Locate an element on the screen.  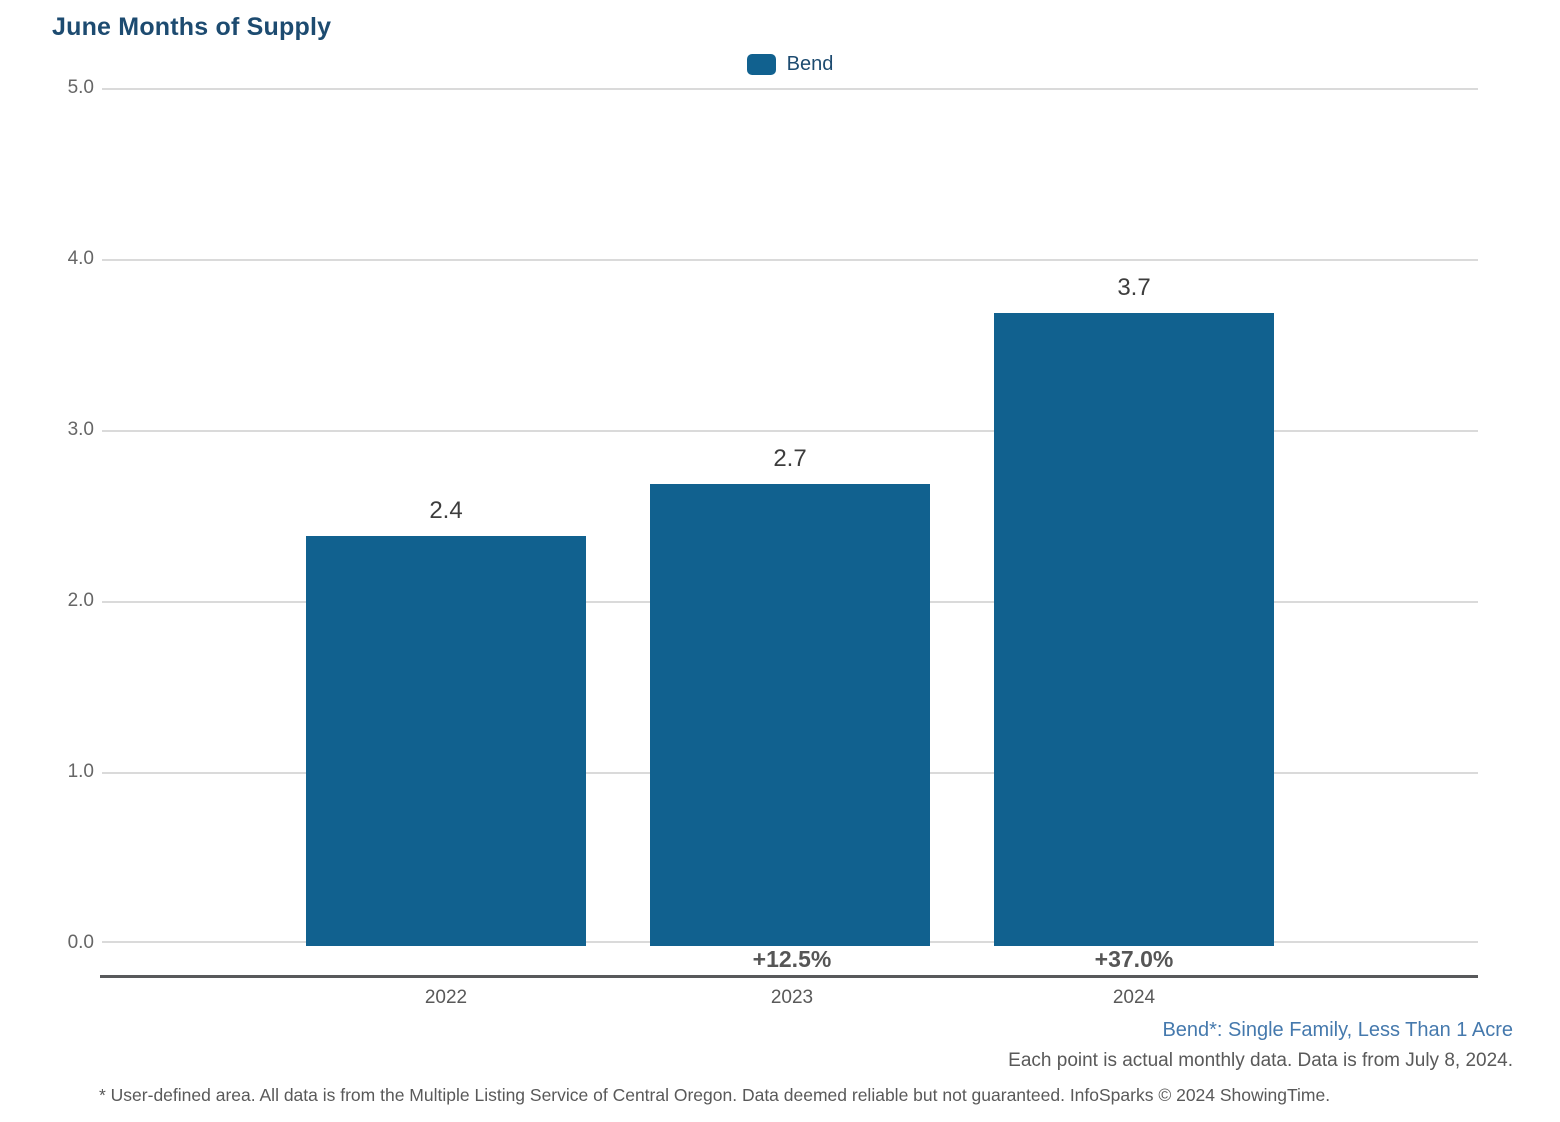
legend-item-bend: Bend is located at coordinates (790, 64).